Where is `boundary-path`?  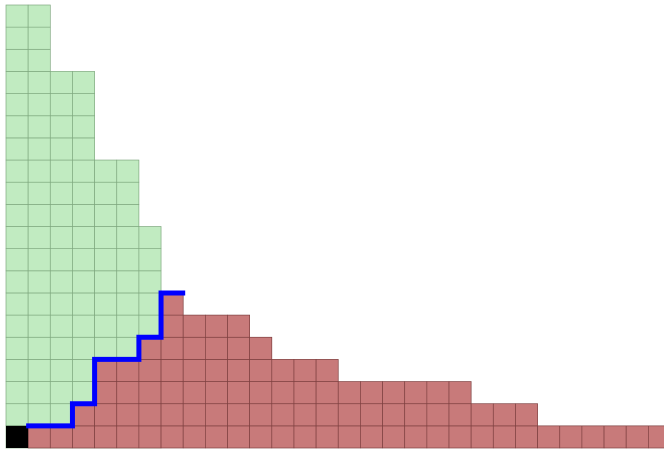 boundary-path is located at coordinates (106, 359).